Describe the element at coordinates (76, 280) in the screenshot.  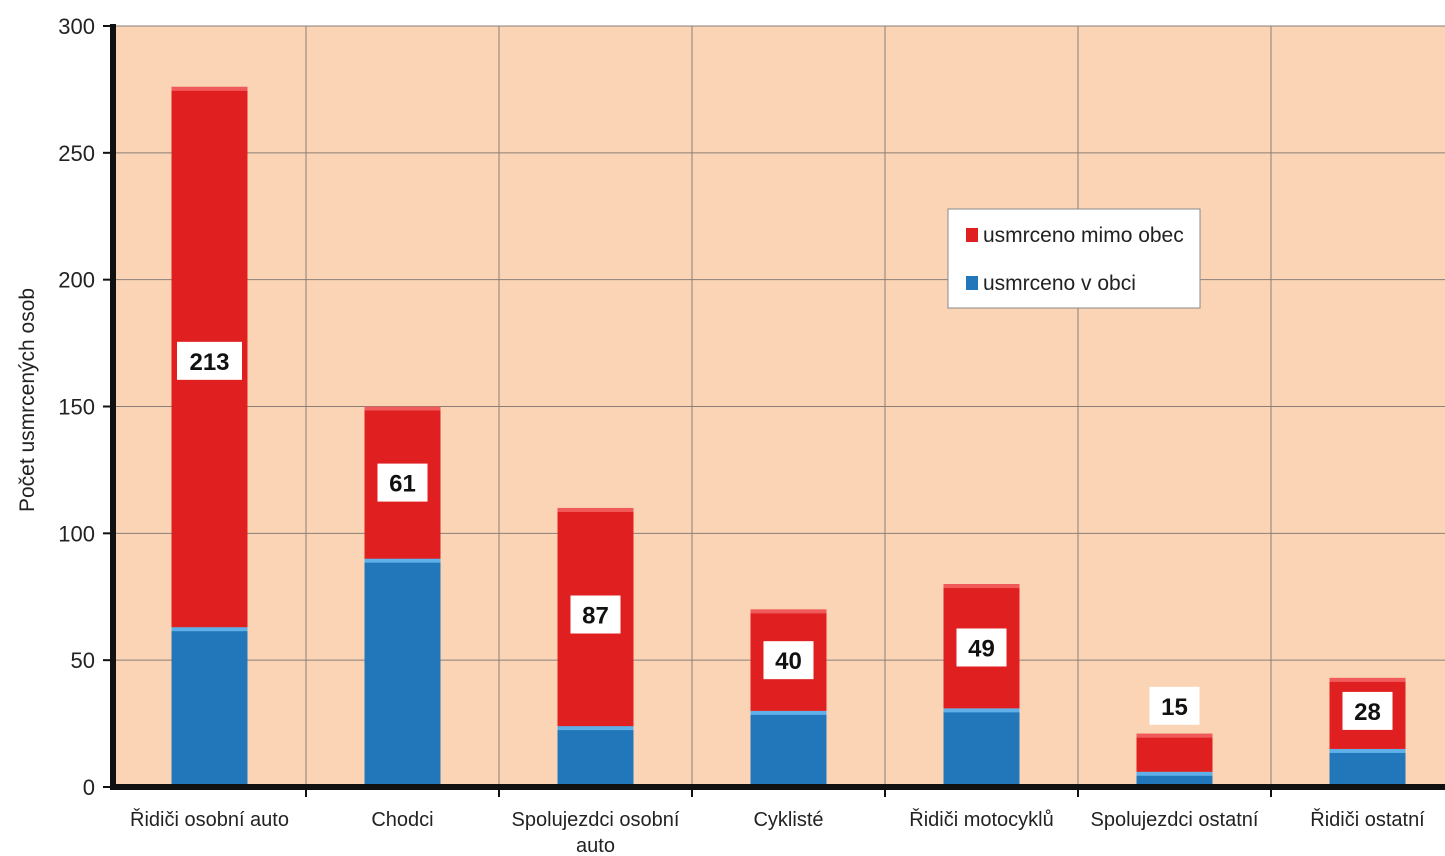
I see `y-tick-label: 200` at that location.